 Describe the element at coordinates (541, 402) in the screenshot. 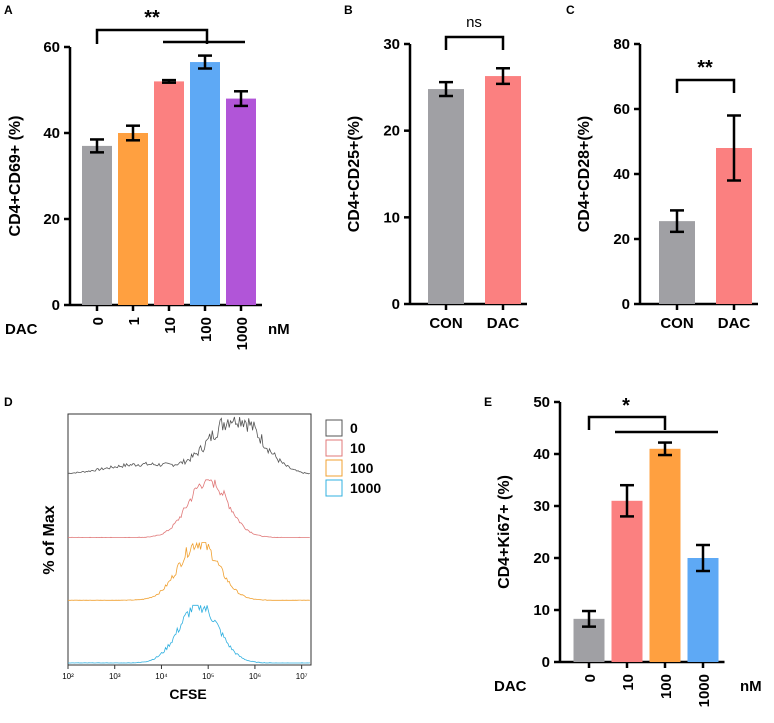

I see `y-tick-label: 50` at that location.